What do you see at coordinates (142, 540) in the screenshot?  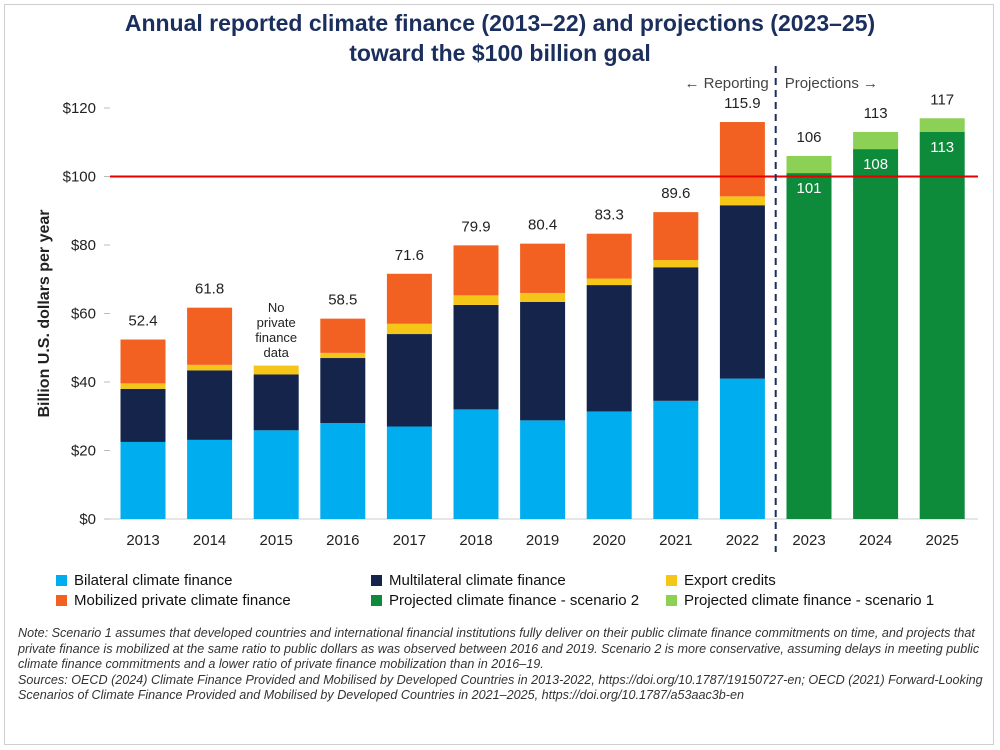 I see `x-tick-label-2013: 2013` at bounding box center [142, 540].